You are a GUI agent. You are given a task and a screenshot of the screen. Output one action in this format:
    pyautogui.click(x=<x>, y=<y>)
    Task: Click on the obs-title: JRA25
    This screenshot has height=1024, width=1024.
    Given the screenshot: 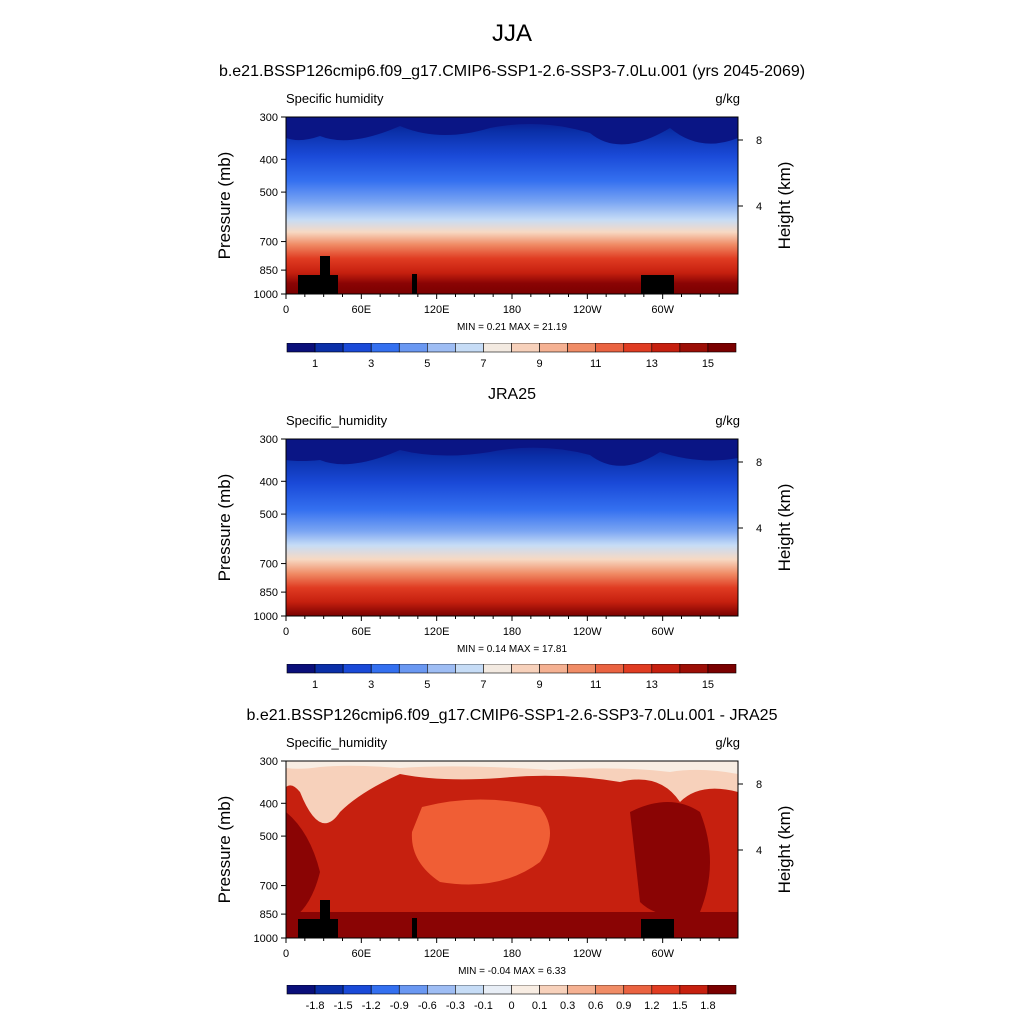 What is the action you would take?
    pyautogui.click(x=512, y=394)
    